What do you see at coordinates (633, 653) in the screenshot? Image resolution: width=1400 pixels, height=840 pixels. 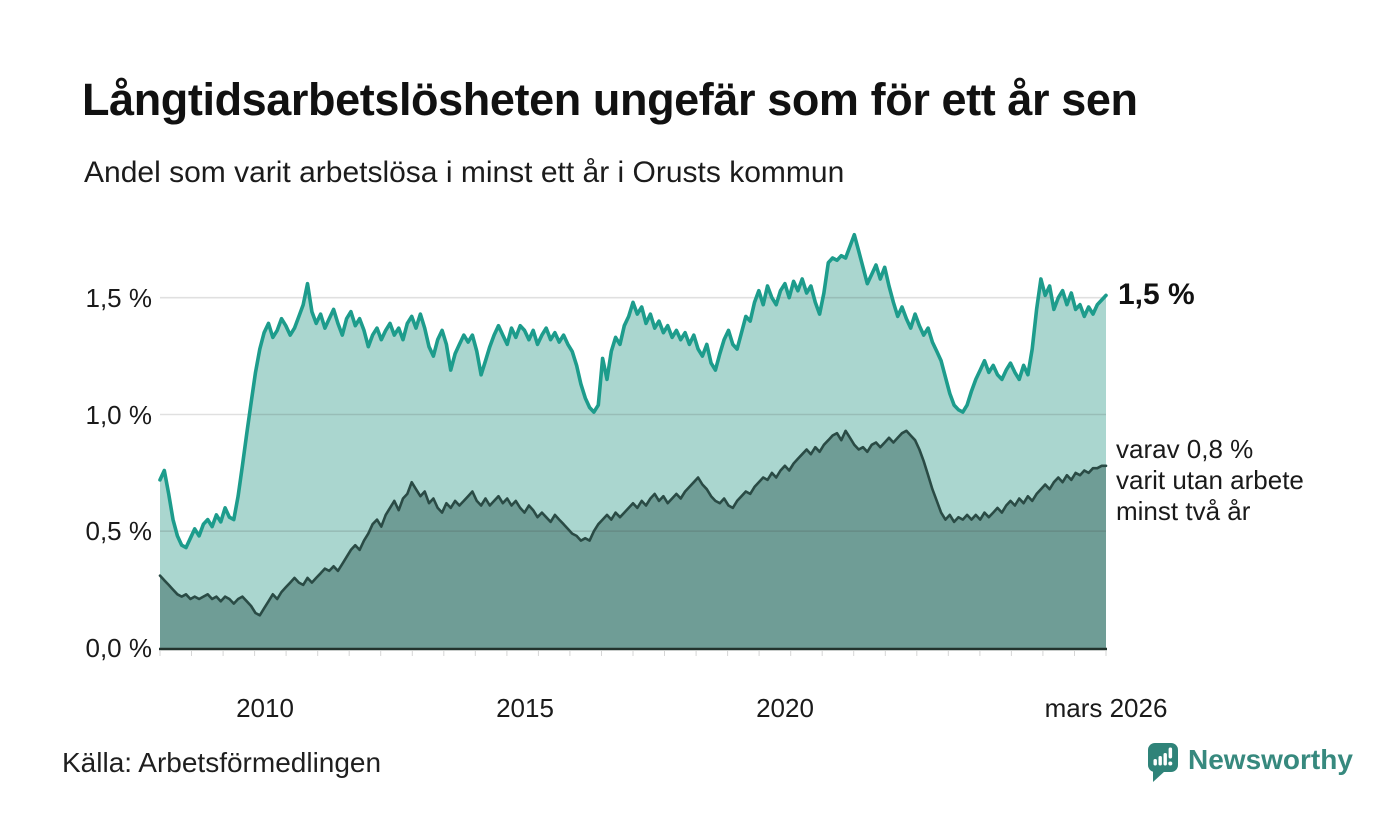 I see `axis-ticks` at bounding box center [633, 653].